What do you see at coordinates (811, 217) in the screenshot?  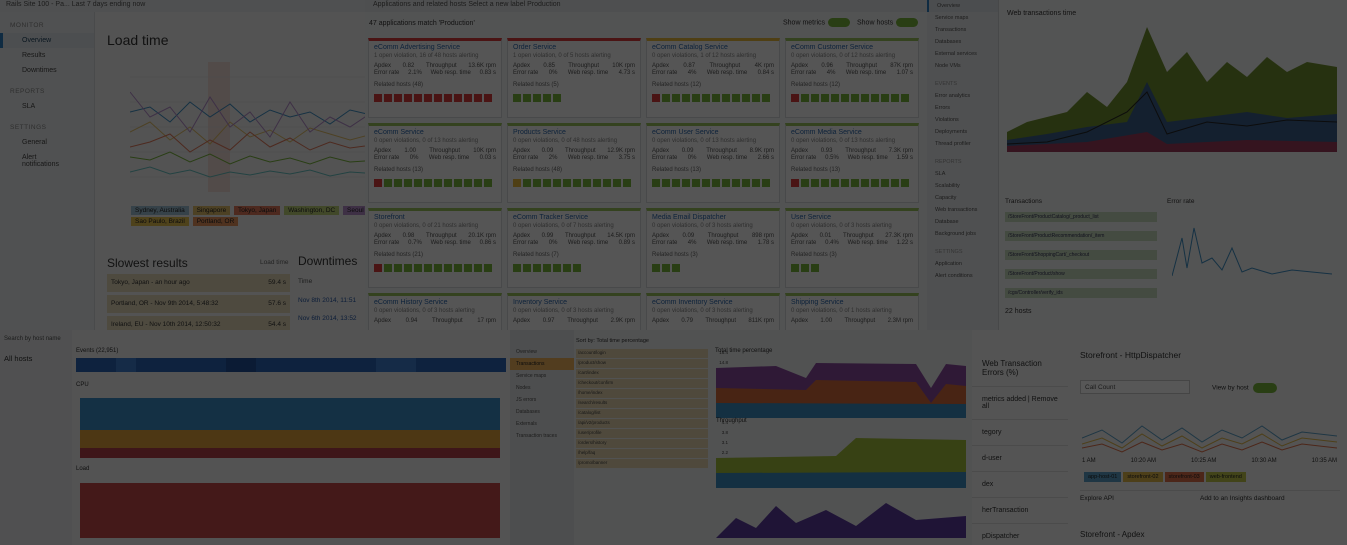 I see `app-name: User Service` at bounding box center [811, 217].